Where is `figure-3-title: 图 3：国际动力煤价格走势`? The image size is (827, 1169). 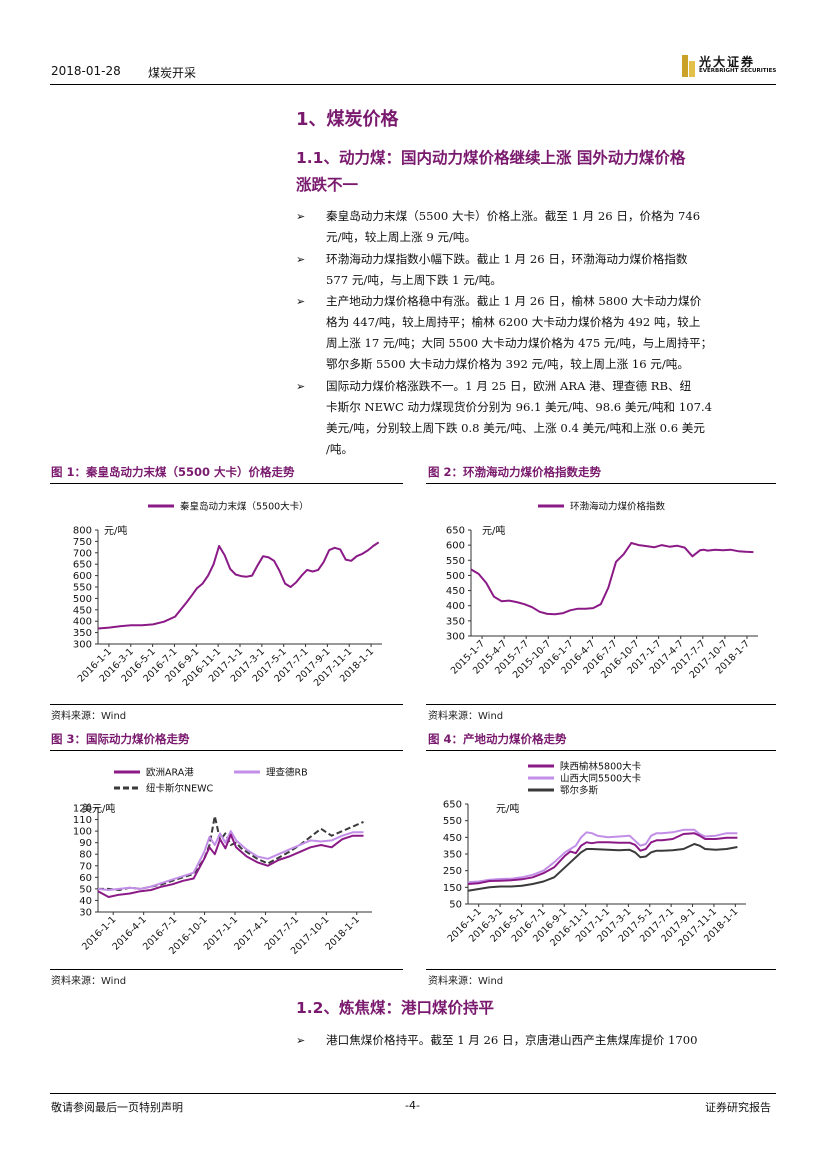 figure-3-title: 图 3：国际动力煤价格走势 is located at coordinates (120, 739).